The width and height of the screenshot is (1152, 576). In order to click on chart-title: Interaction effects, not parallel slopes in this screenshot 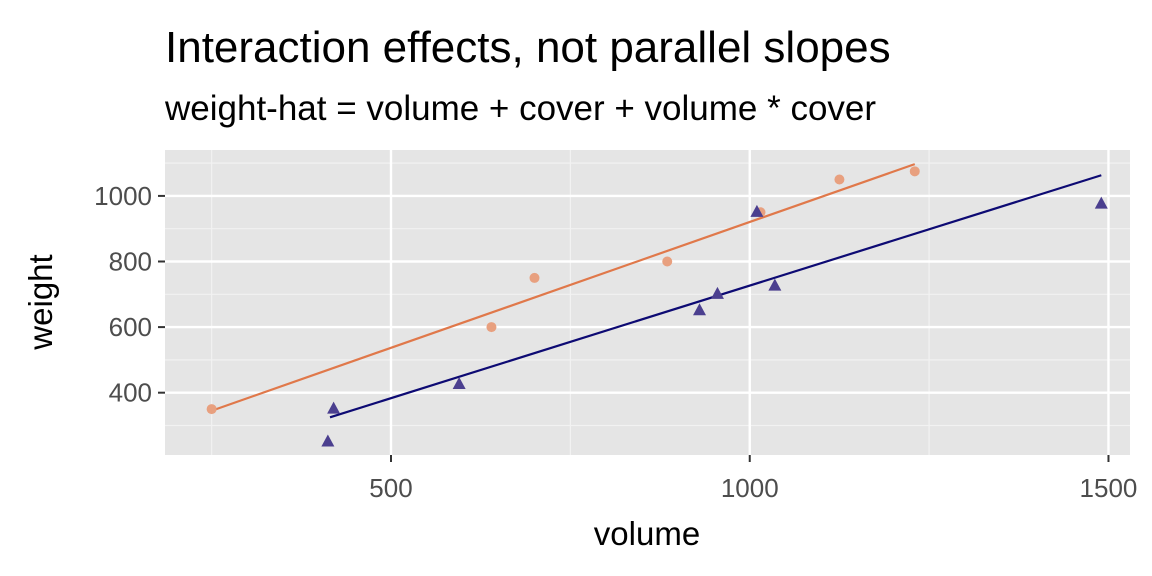, I will do `click(528, 47)`.